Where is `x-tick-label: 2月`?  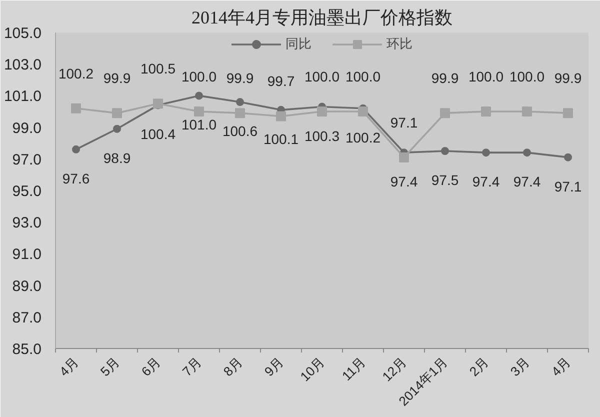 x-tick-label: 2月 is located at coordinates (479, 367).